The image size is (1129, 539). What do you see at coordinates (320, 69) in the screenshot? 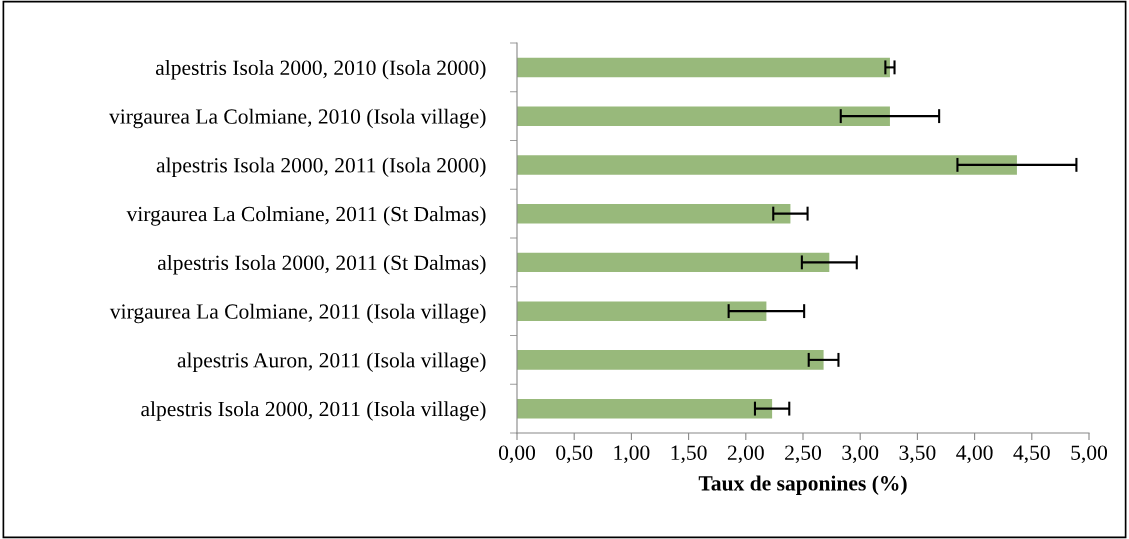
I see `y-tick-label: alpestris Isola 2000, 2010 (Isola 2000)` at bounding box center [320, 69].